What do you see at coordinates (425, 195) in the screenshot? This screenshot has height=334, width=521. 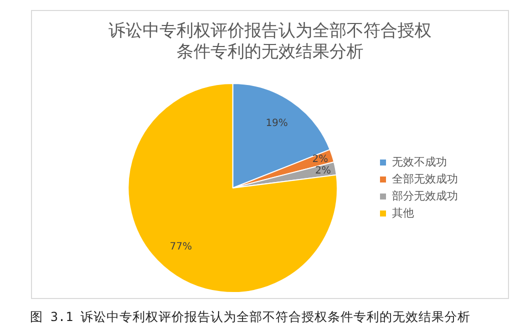 I see `legend-label: 部分无效成功` at bounding box center [425, 195].